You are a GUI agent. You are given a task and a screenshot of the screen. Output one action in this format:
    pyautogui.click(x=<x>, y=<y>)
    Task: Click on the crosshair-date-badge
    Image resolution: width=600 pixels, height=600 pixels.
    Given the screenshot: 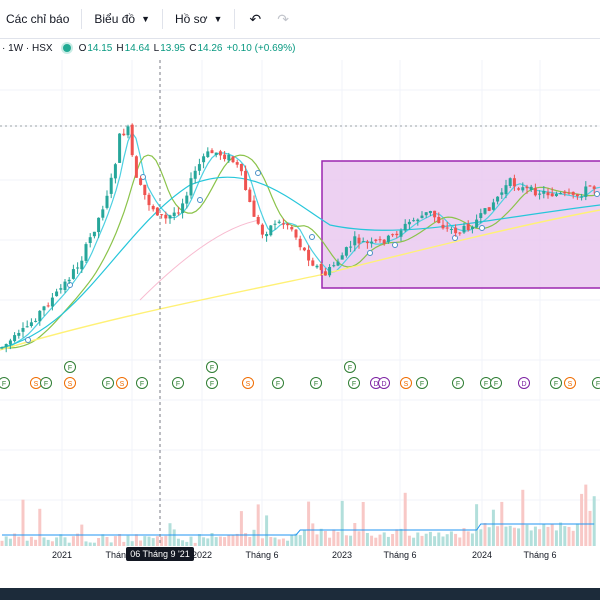 What is the action you would take?
    pyautogui.click(x=160, y=554)
    